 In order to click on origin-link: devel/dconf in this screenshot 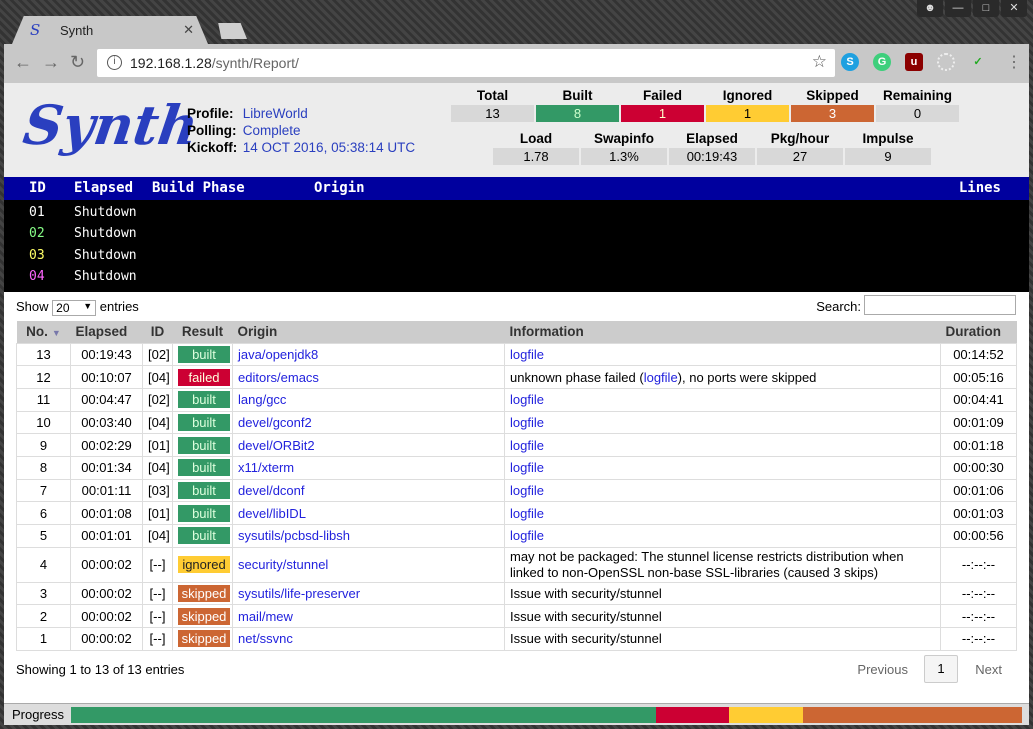, I will do `click(271, 490)`.